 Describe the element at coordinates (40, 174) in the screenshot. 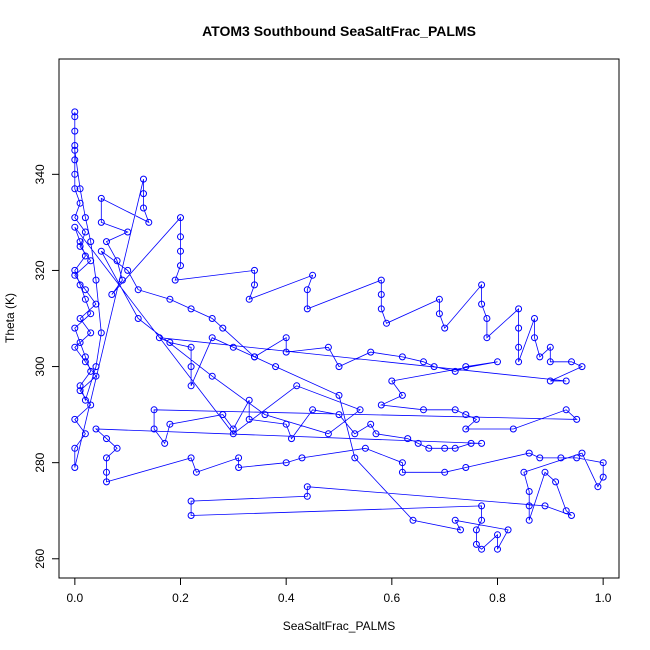

I see `y-tick-label: 340` at that location.